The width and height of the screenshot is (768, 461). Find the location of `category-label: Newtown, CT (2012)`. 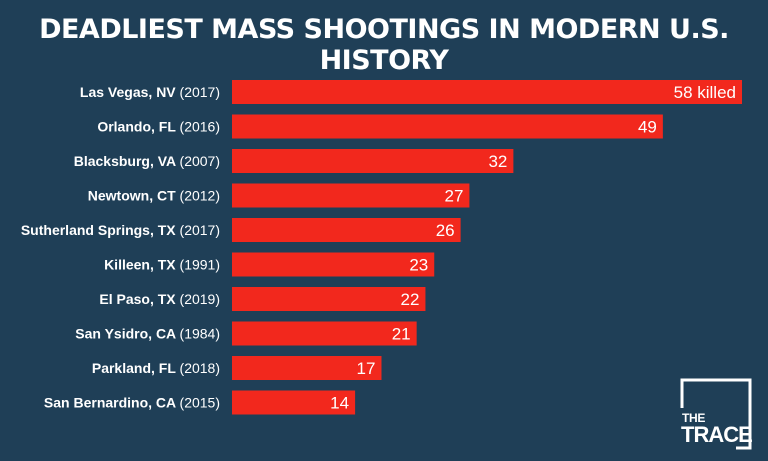

category-label: Newtown, CT (2012) is located at coordinates (154, 196).